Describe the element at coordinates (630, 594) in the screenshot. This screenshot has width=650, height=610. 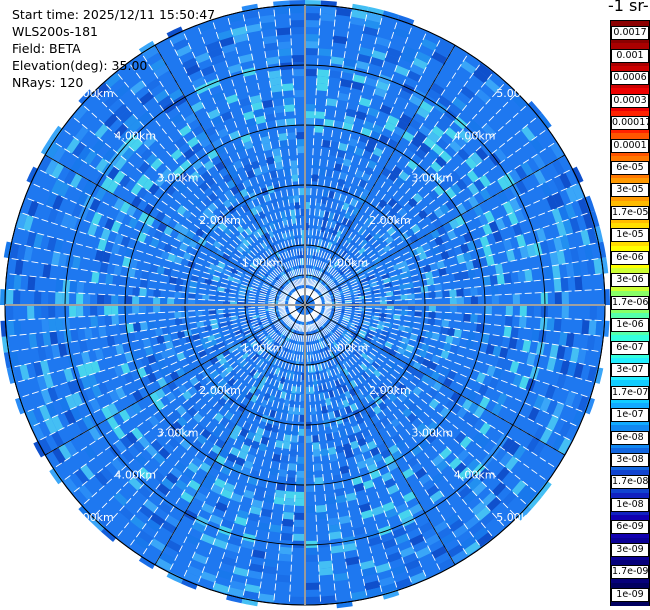
I see `colorbar-tick-label: 1e-09` at that location.